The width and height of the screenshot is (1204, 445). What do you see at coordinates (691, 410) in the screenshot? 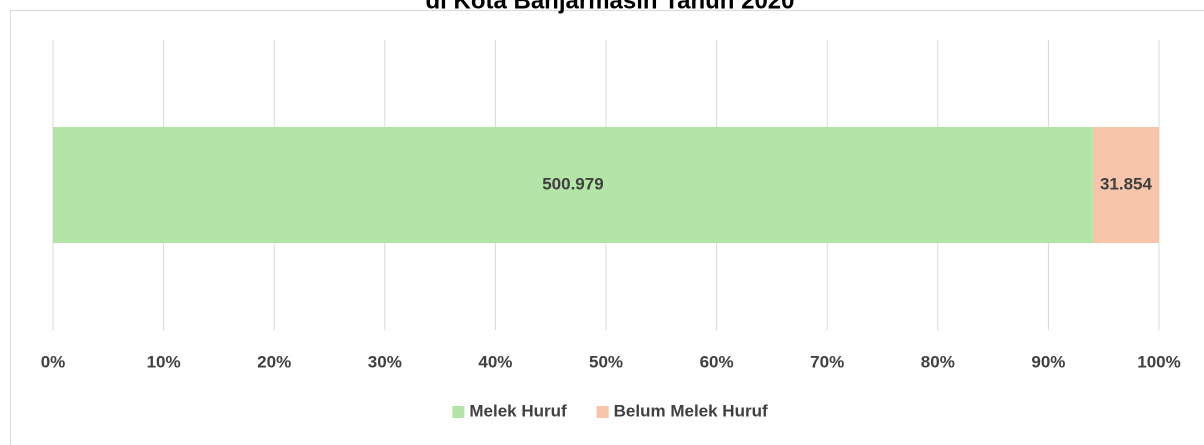
I see `legend-label: Belum Melek Huruf` at bounding box center [691, 410].